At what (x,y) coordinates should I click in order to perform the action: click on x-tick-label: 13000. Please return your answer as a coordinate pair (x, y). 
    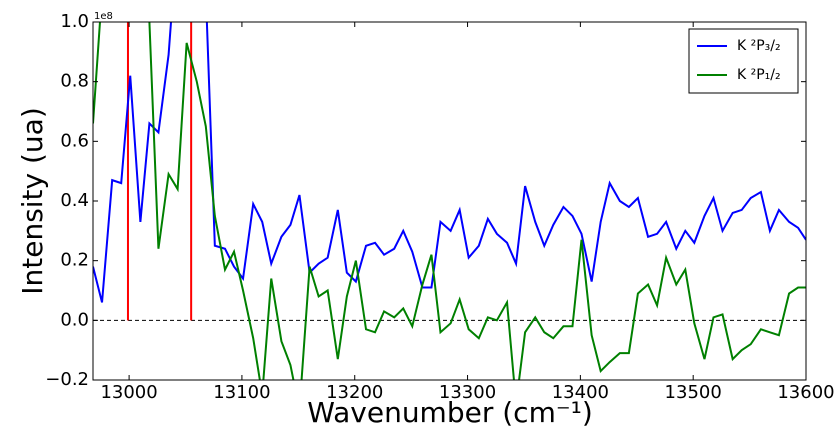
    Looking at the image, I should click on (128, 392).